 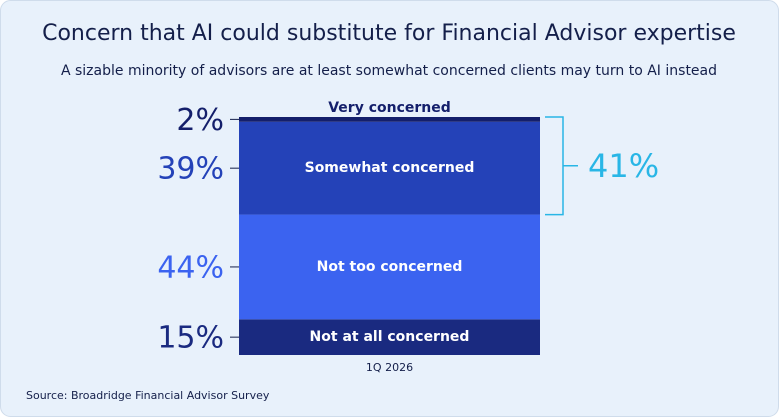 I want to click on segment-label: Somewhat concerned, so click(x=390, y=168).